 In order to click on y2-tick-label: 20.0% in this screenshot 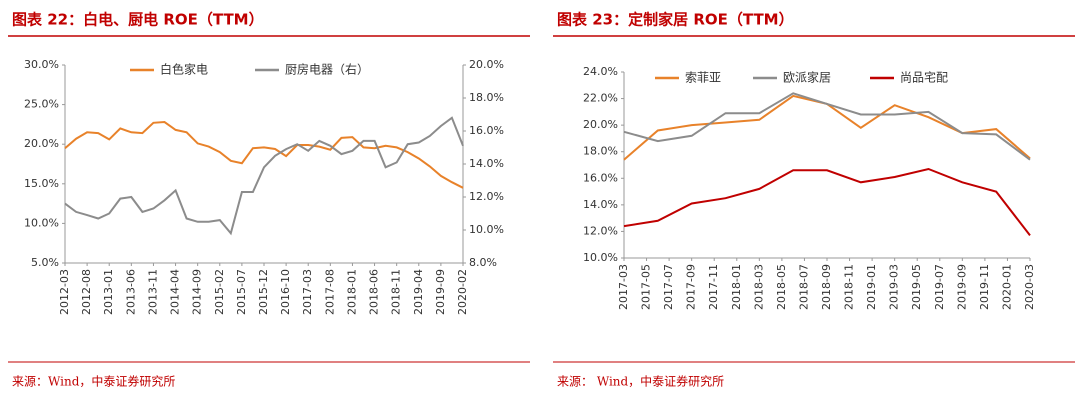, I will do `click(486, 64)`.